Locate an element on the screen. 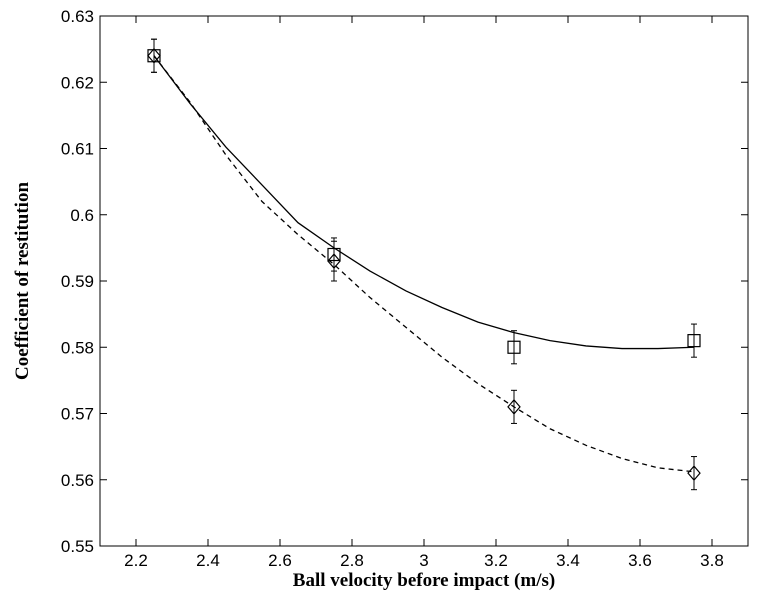  y-tick-label: 0.57 is located at coordinates (77, 414).